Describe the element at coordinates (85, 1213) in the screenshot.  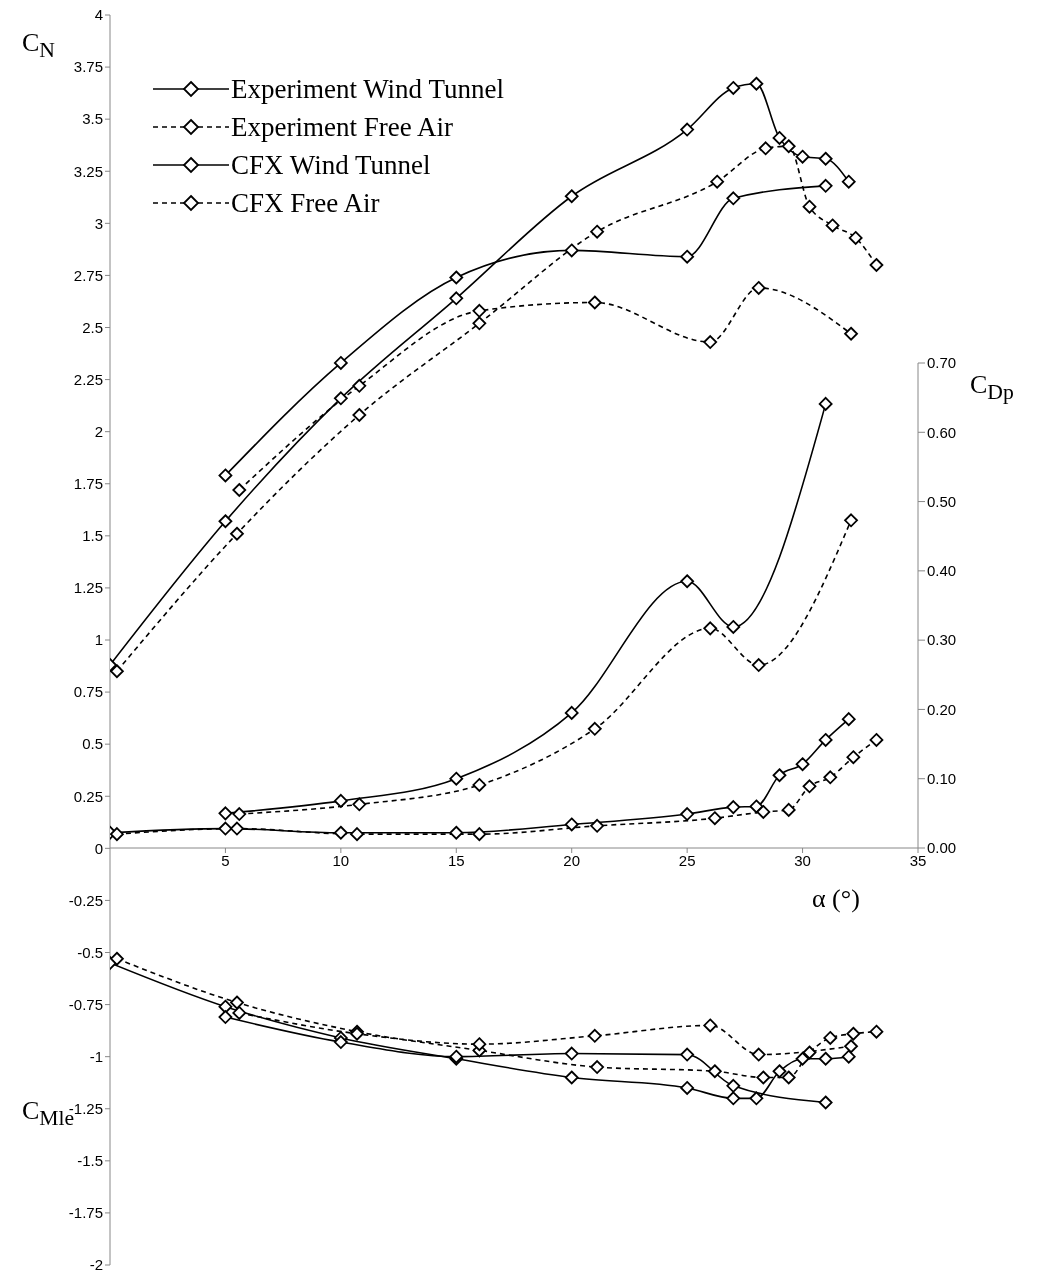
I see `y-tick-label: -1.75` at that location.